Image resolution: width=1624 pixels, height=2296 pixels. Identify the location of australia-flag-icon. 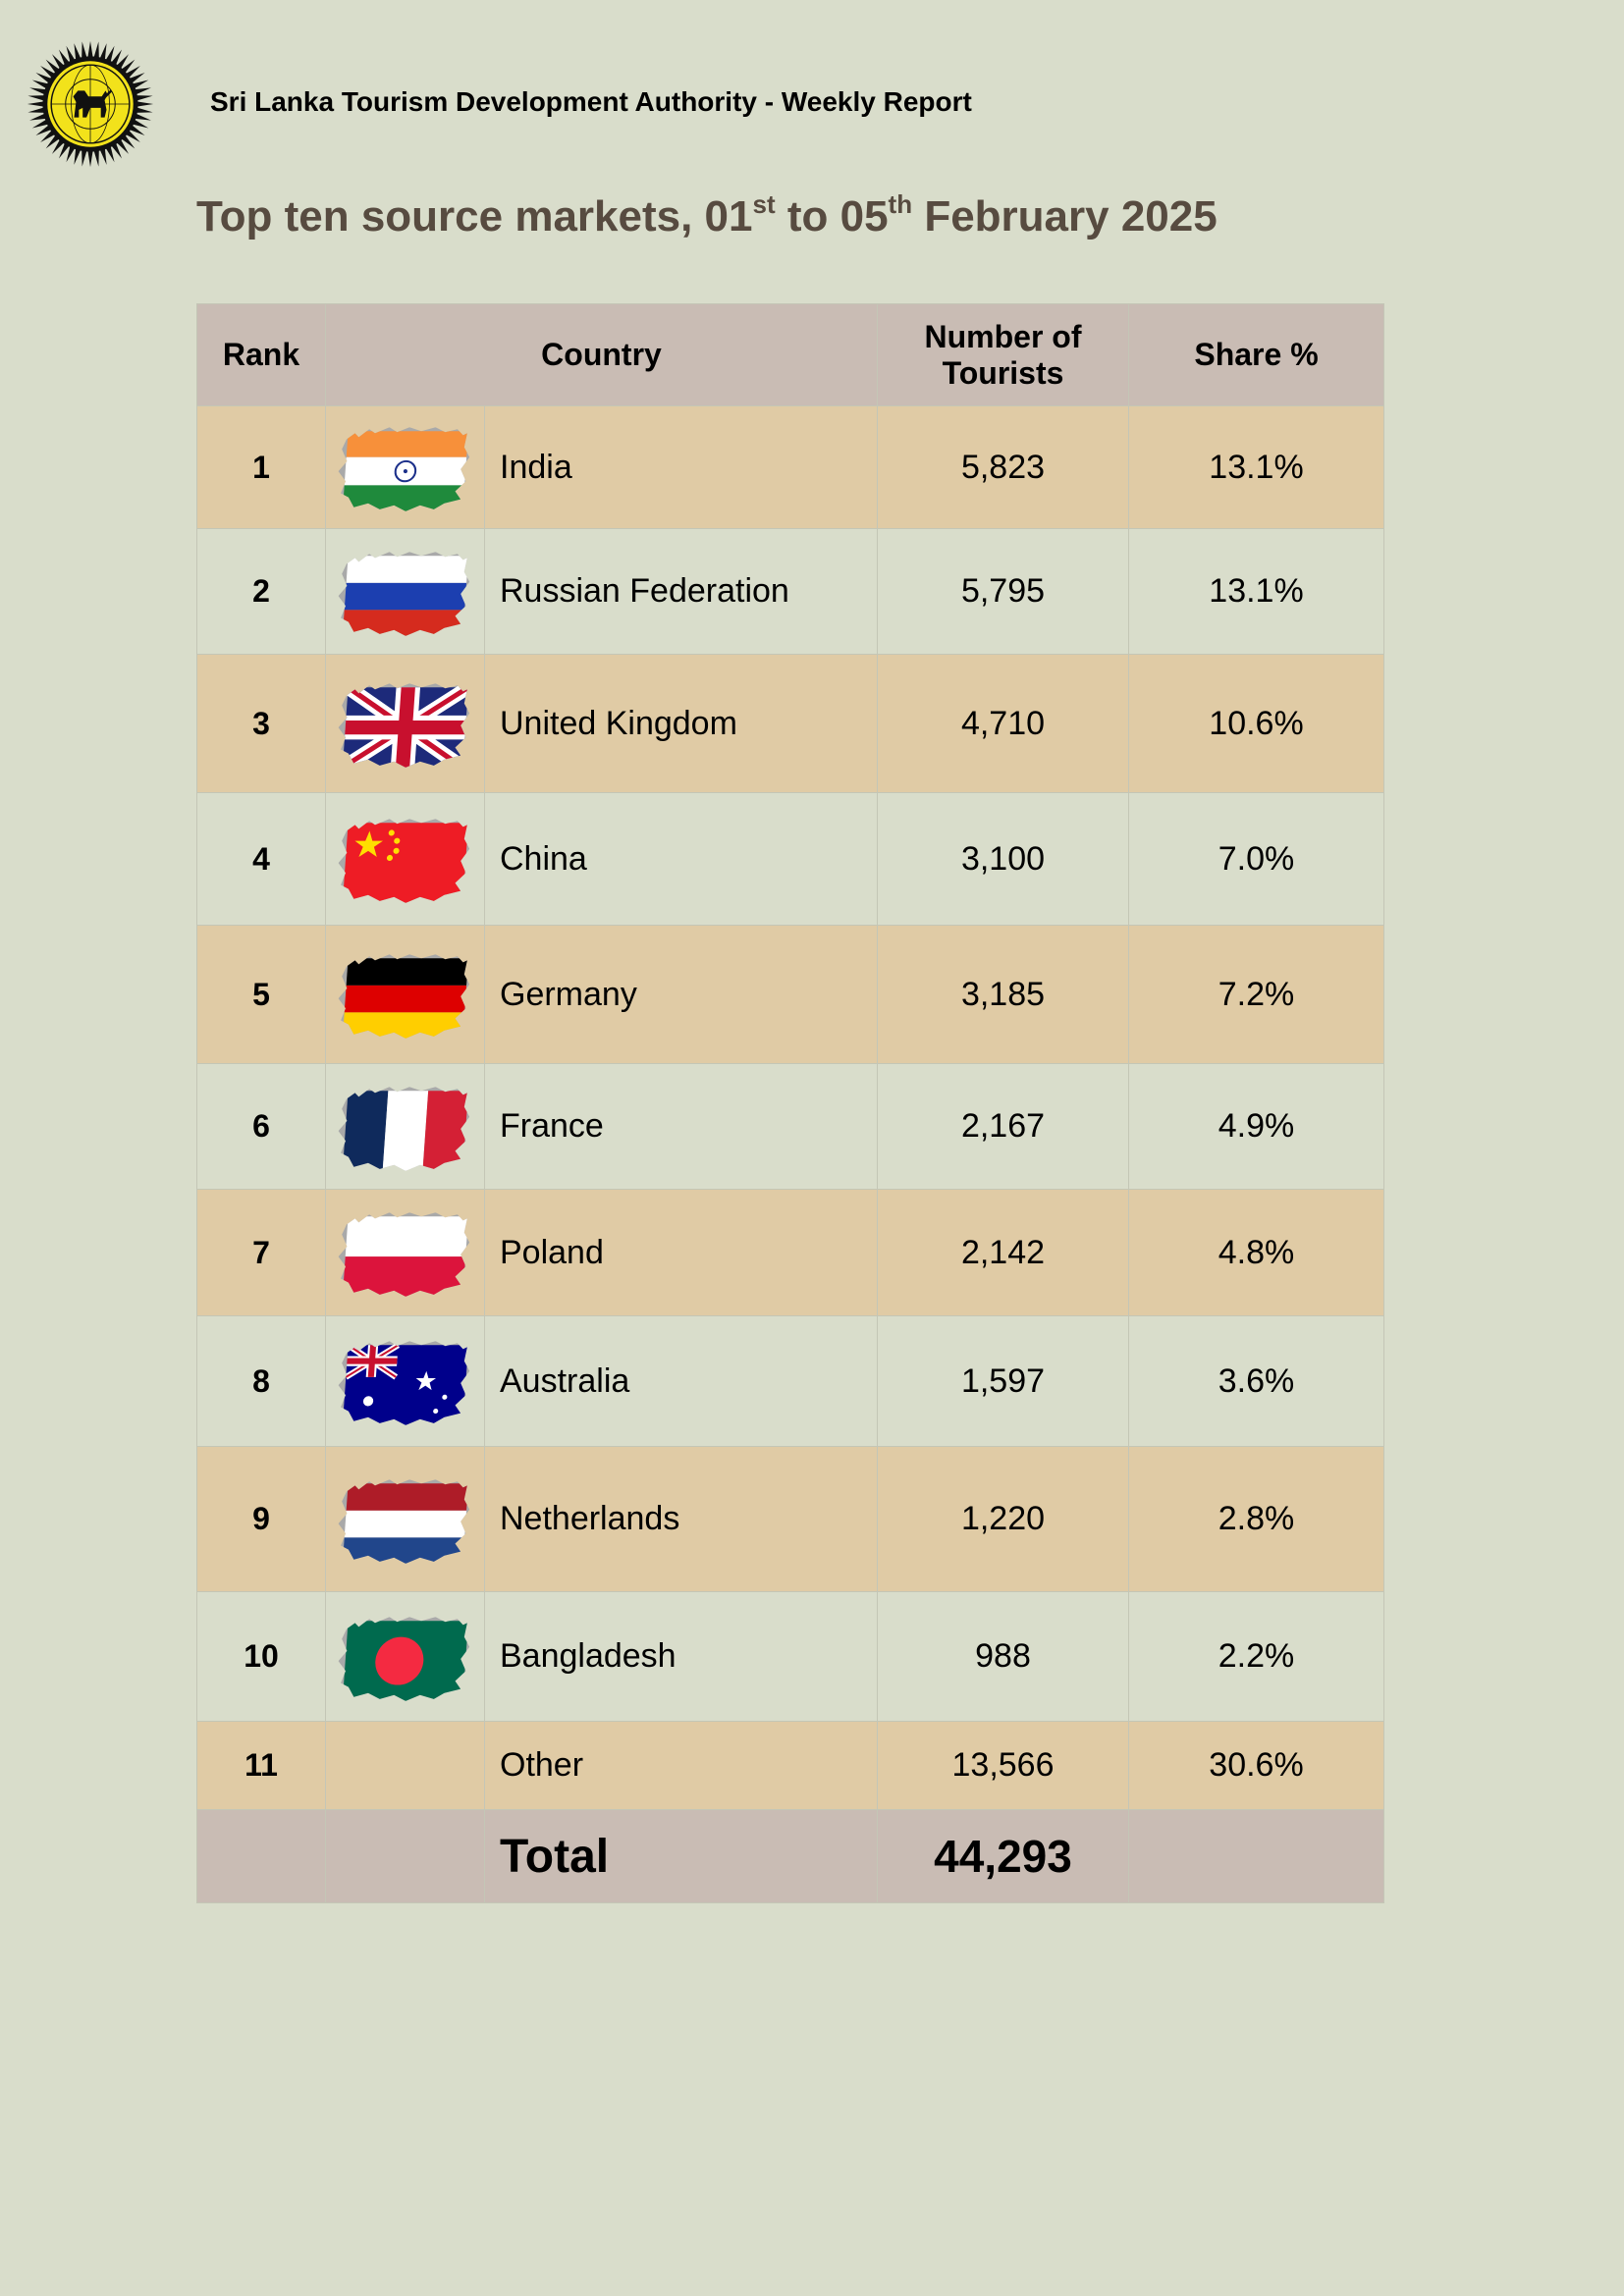
(403, 1383).